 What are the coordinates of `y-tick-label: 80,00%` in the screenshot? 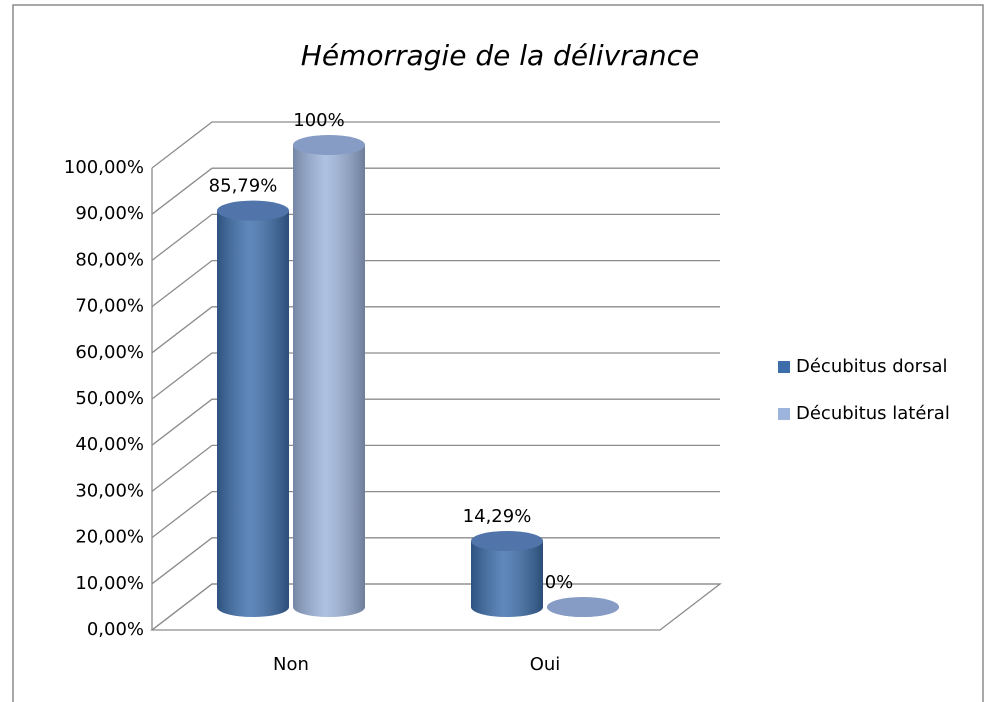 It's located at (109, 259).